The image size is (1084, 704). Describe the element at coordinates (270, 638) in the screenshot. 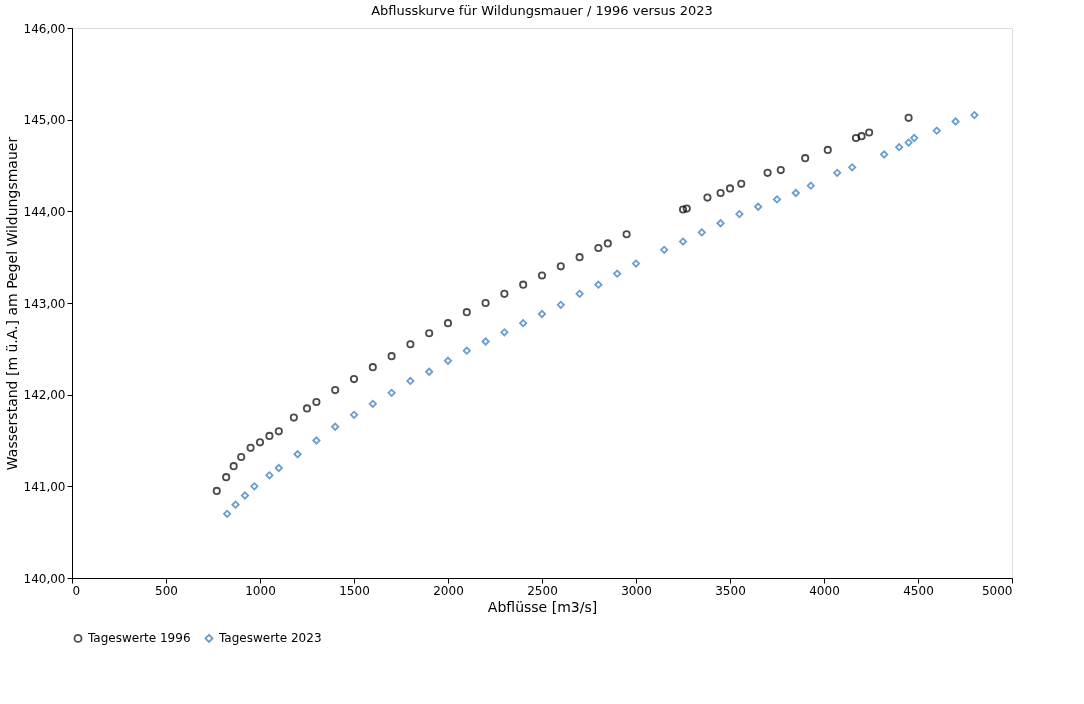

I see `legend-label: Tageswerte 2023` at that location.